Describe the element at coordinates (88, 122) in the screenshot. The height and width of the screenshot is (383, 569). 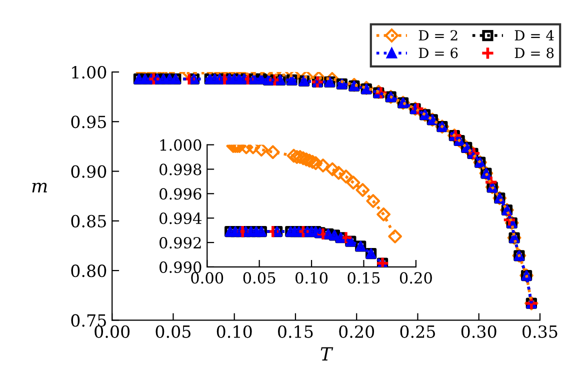
I see `y-tick-label: 0.95` at that location.